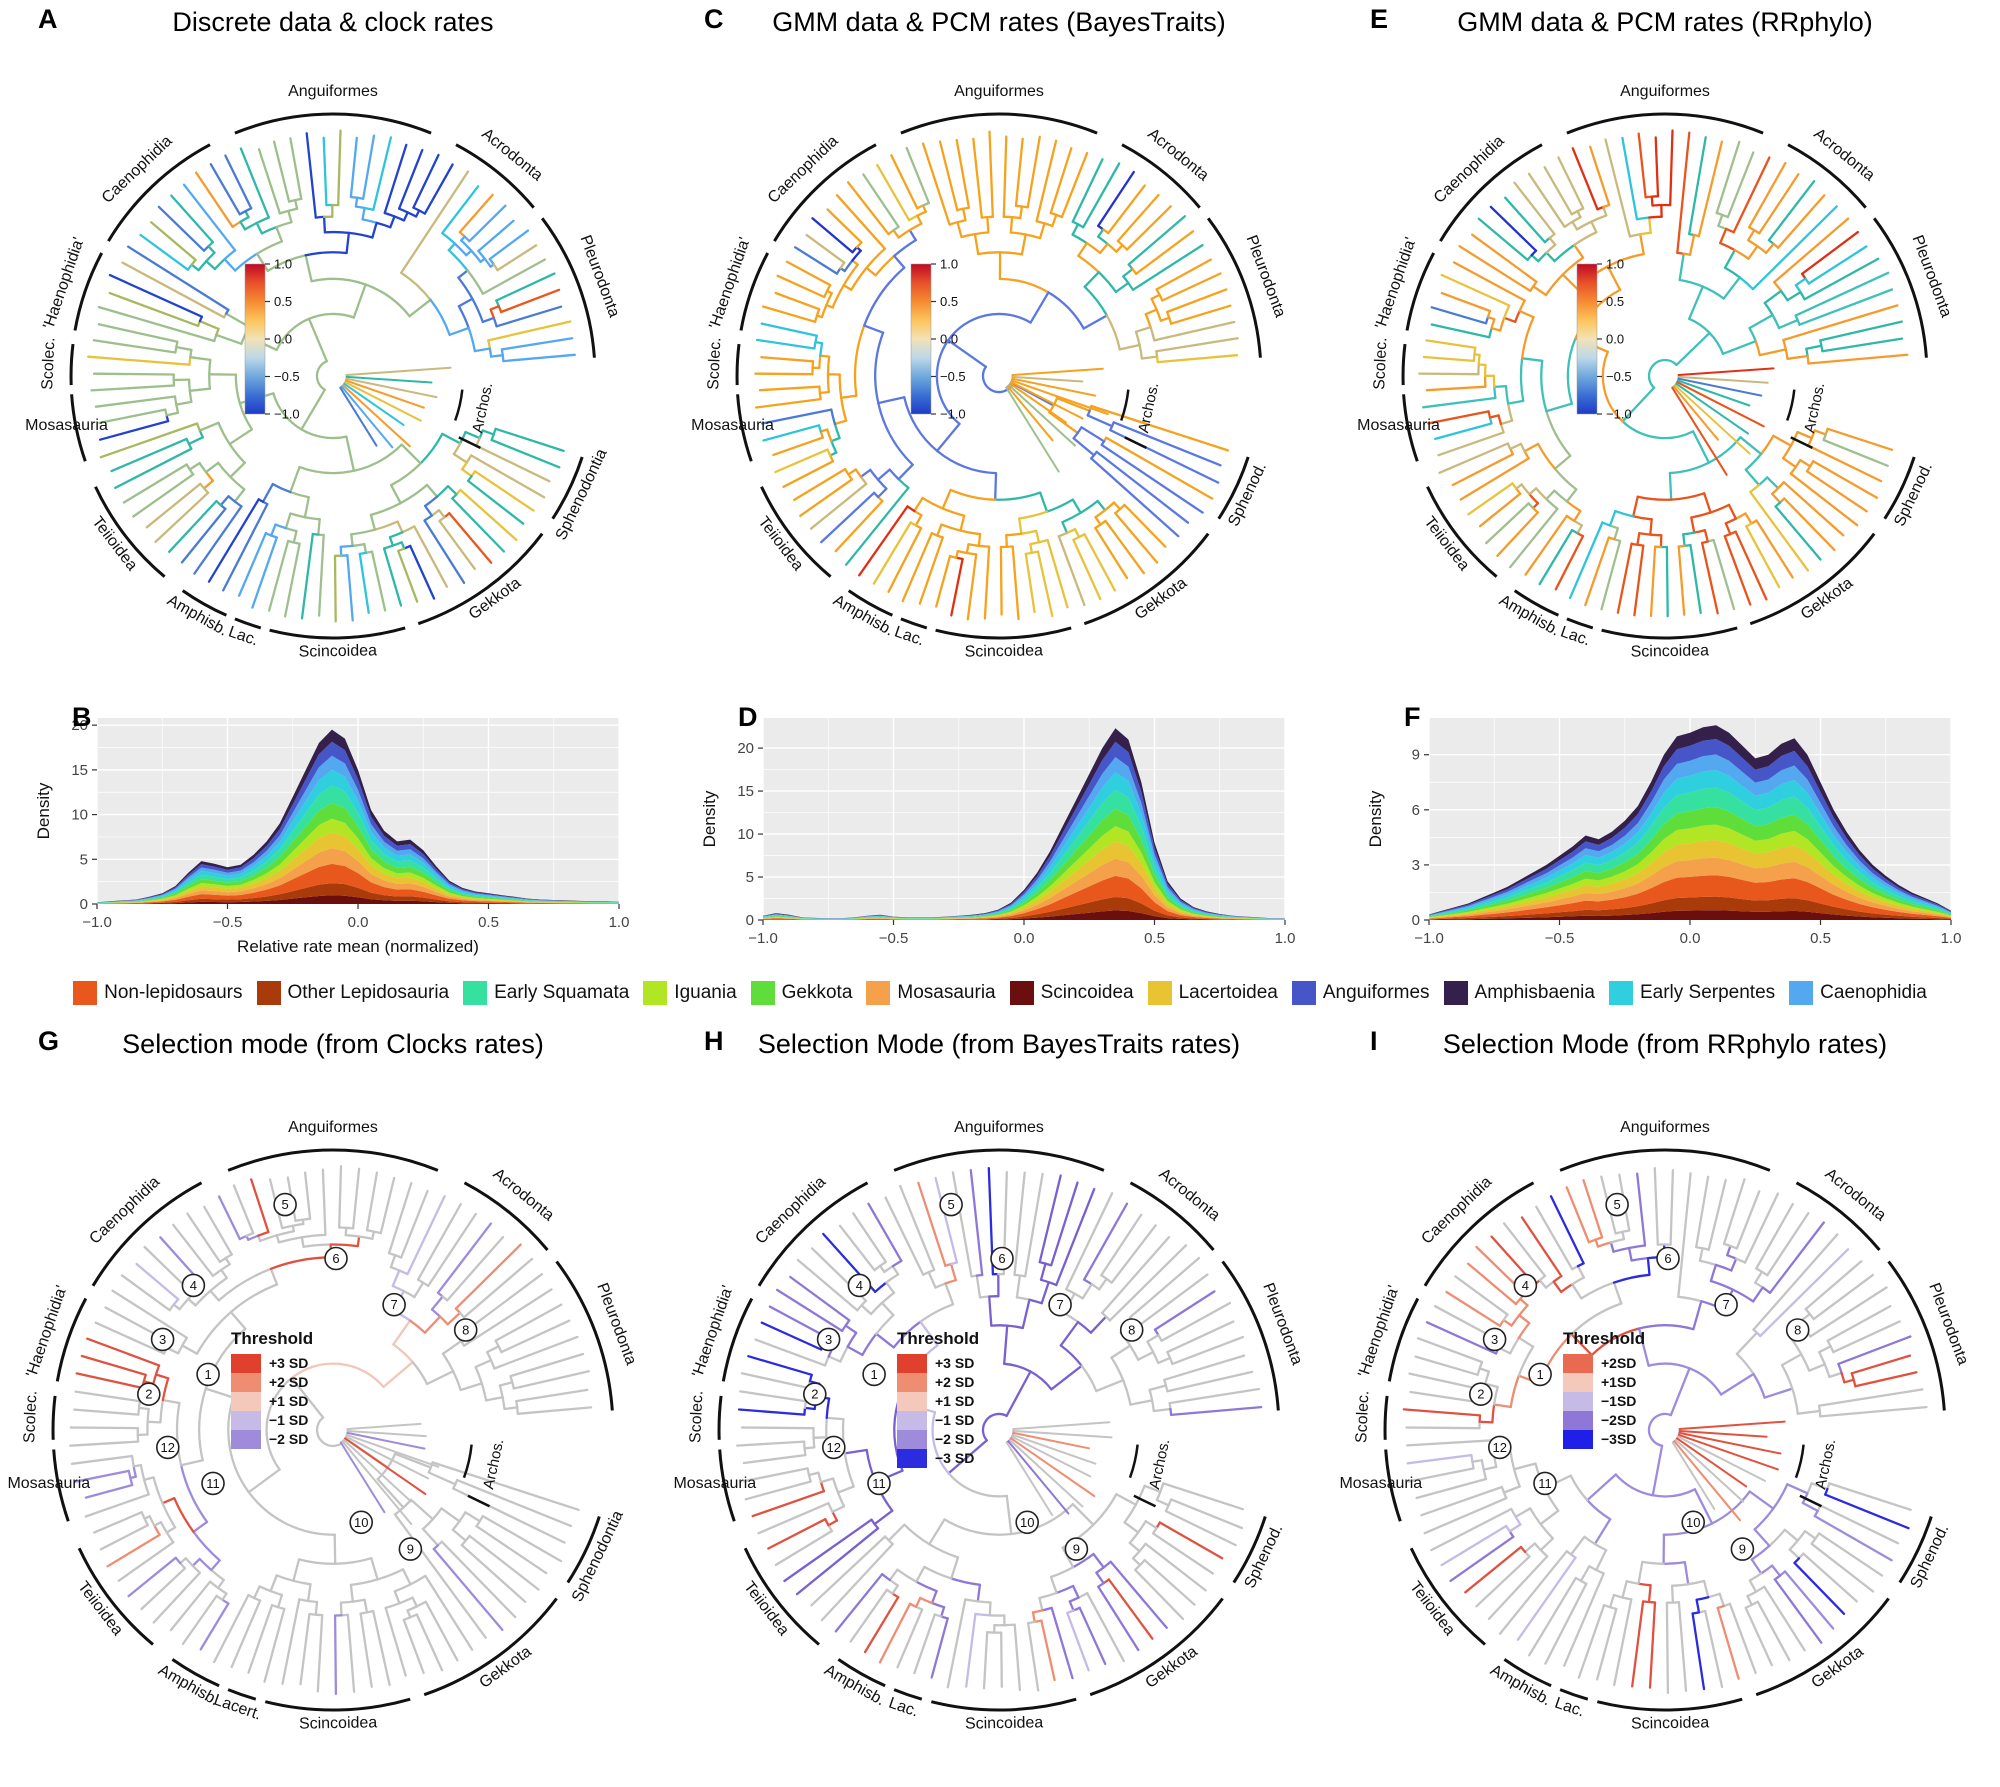 This screenshot has height=1787, width=2000. What do you see at coordinates (1742, 1549) in the screenshot?
I see `node-marker-number: 9` at bounding box center [1742, 1549].